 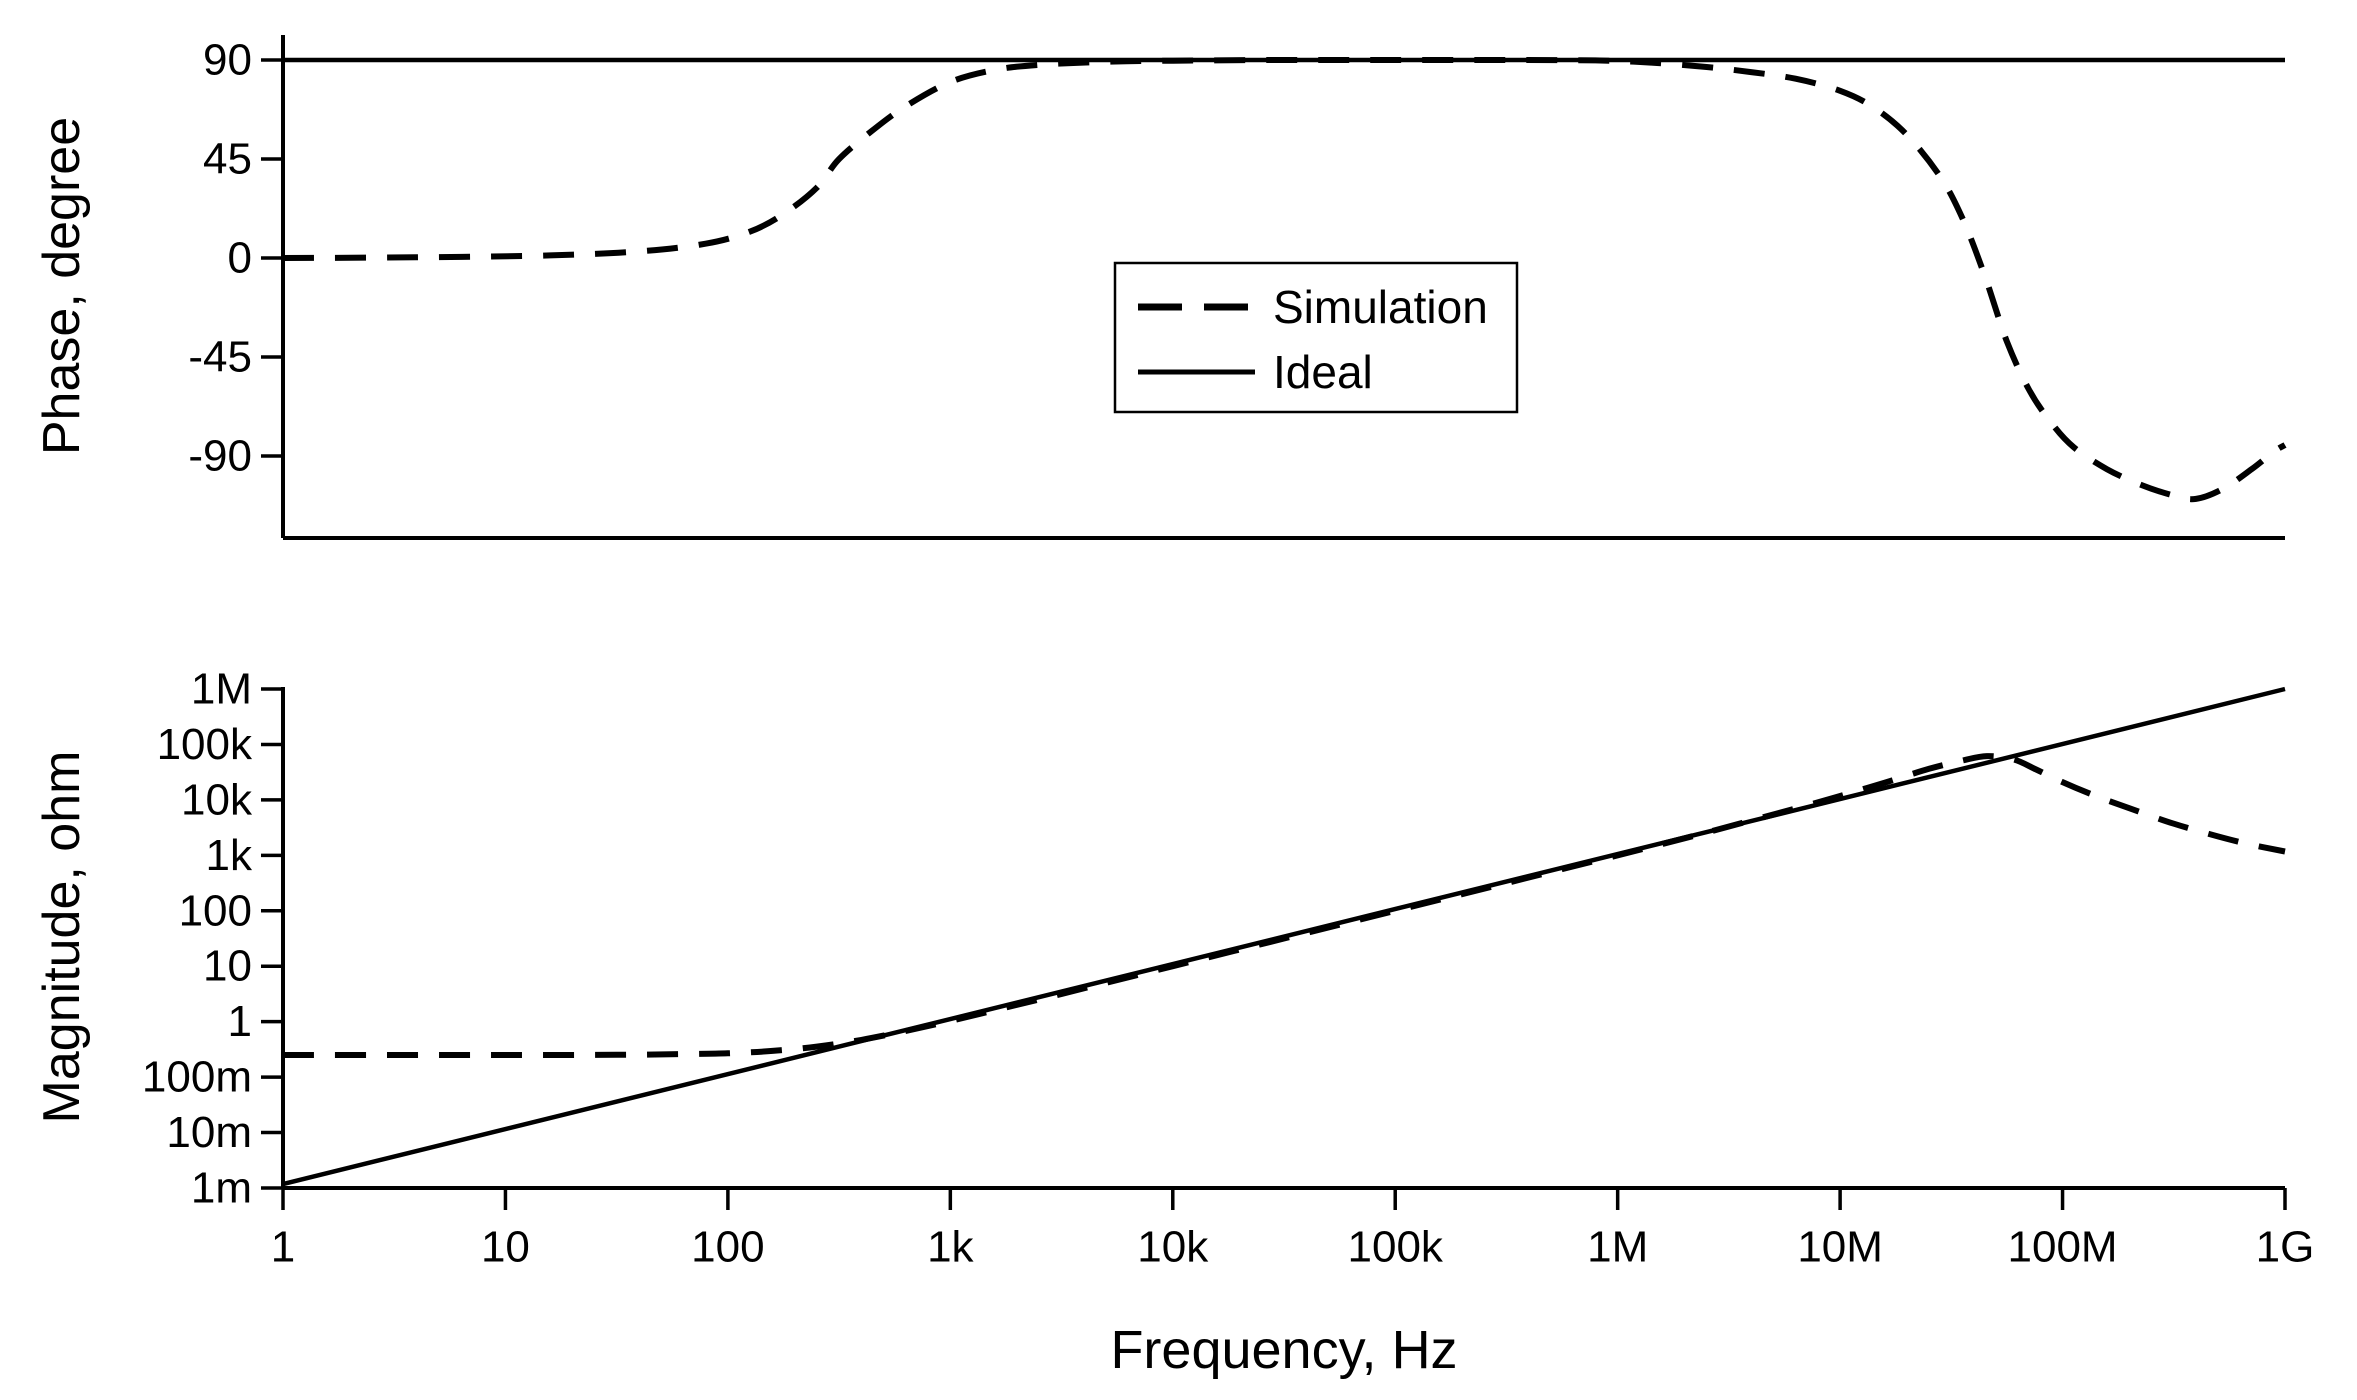 I want to click on phase-y-tick-label: 45, so click(x=227, y=159).